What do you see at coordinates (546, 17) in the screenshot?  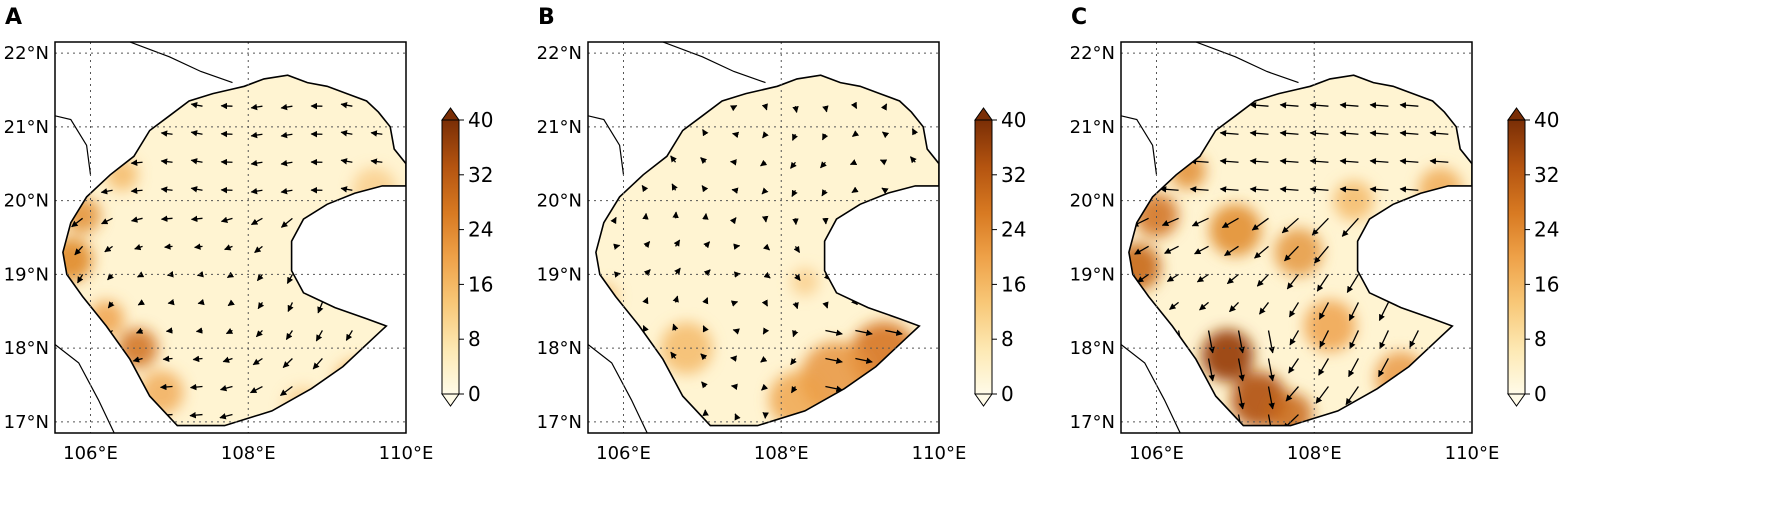 I see `panel-letter: B` at bounding box center [546, 17].